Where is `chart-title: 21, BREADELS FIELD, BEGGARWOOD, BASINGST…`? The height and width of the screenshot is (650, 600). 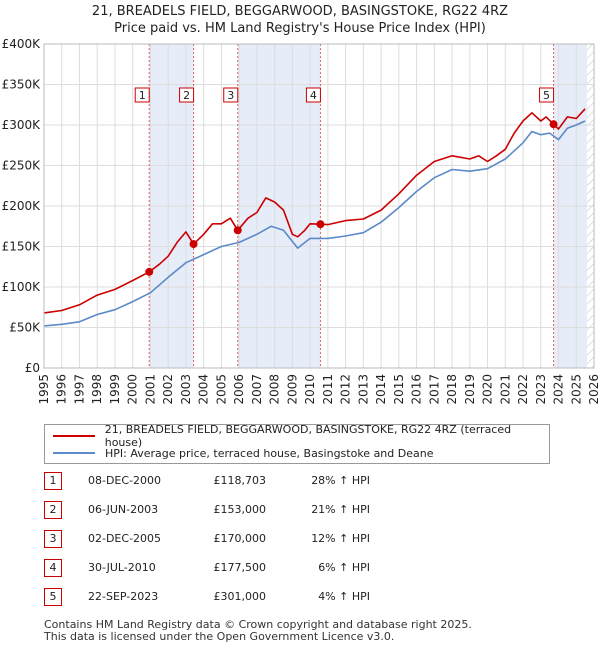 chart-title: 21, BREADELS FIELD, BEGGARWOOD, BASINGST… is located at coordinates (300, 20).